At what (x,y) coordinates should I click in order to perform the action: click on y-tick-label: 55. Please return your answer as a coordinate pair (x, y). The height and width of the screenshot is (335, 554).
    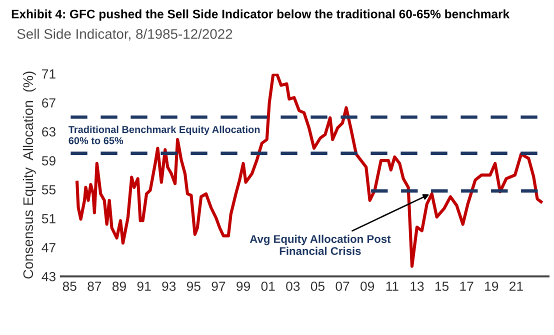
    Looking at the image, I should click on (49, 189).